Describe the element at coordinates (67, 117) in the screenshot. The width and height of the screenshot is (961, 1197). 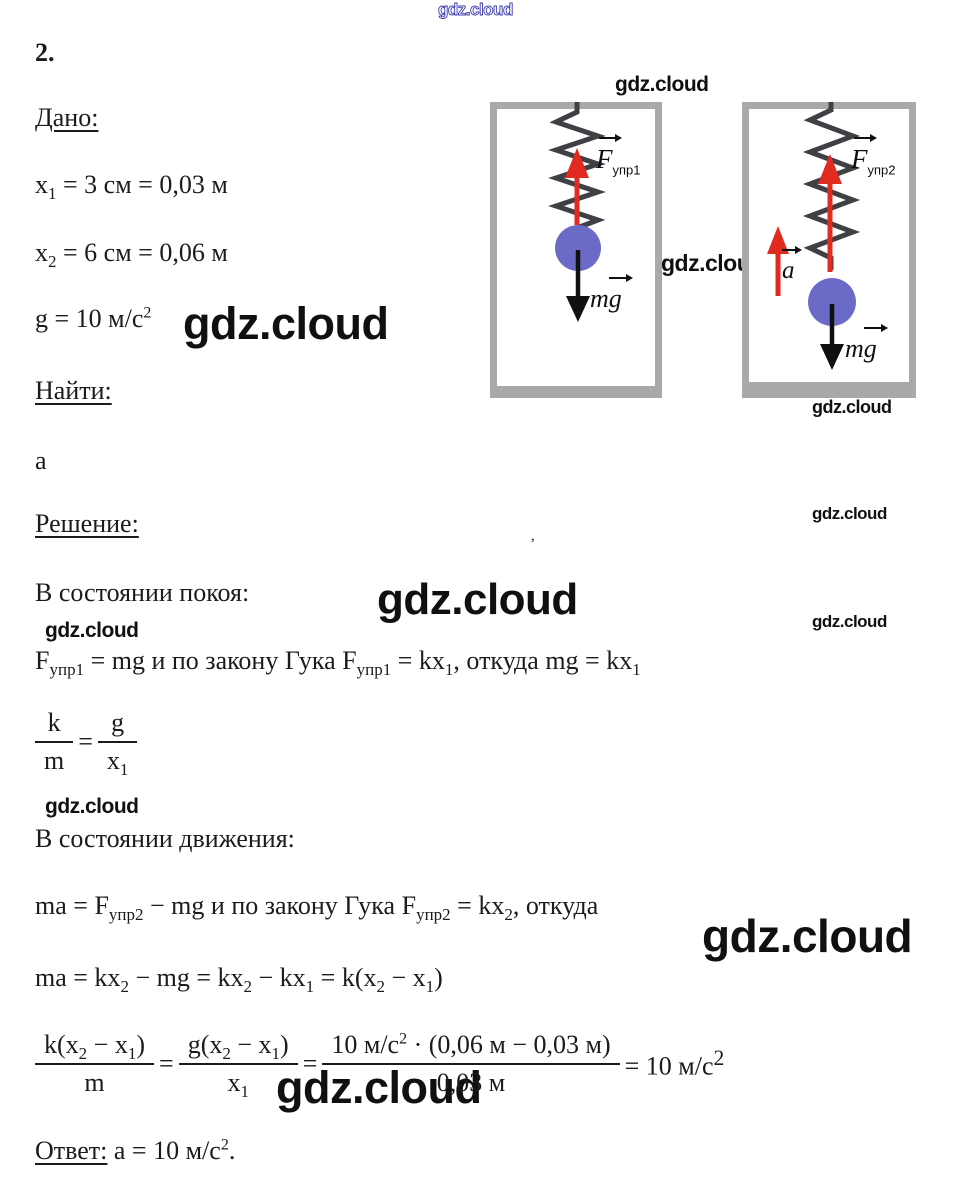
I see `given-heading: Дано:` at that location.